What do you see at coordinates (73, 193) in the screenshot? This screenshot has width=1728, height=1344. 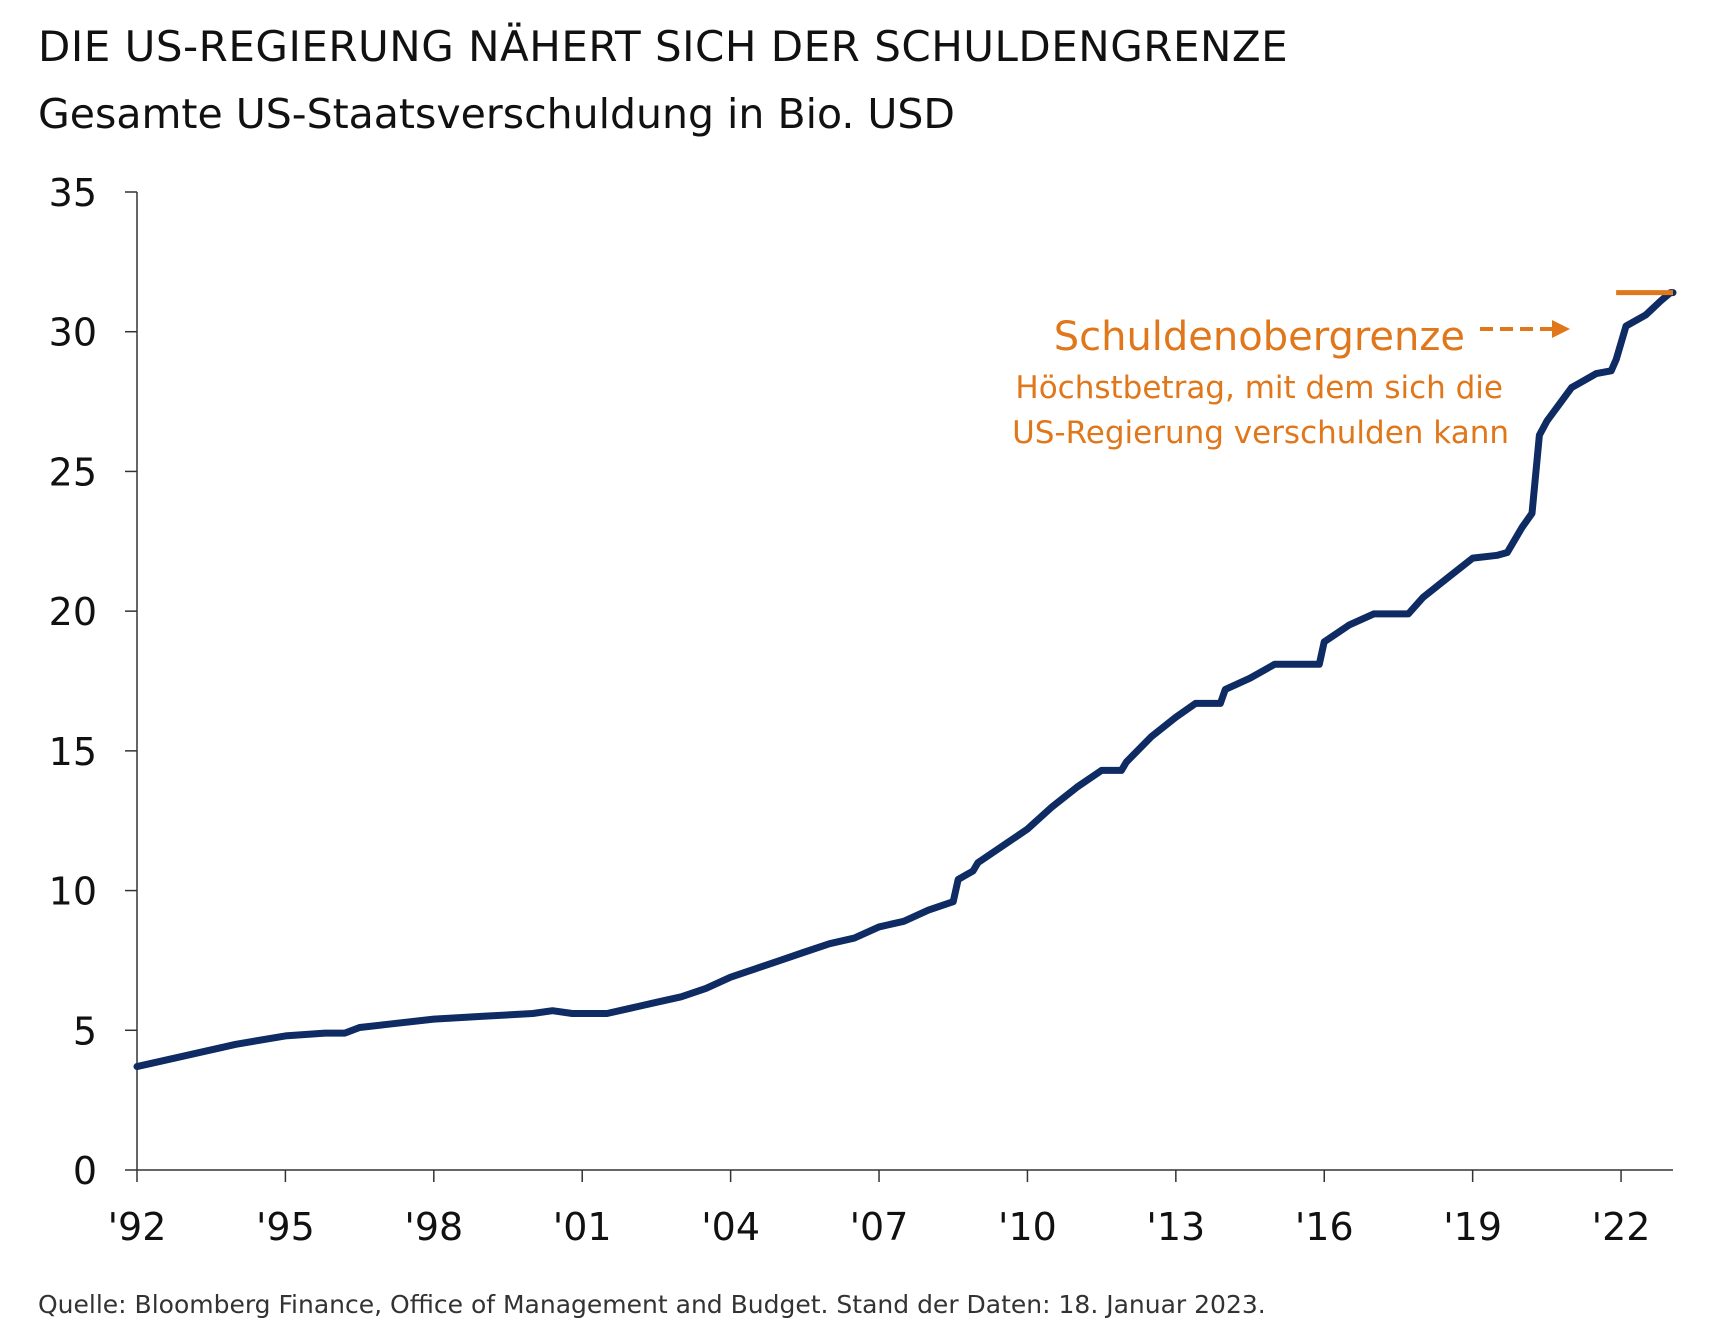 I see `y-tick-label: 35` at bounding box center [73, 193].